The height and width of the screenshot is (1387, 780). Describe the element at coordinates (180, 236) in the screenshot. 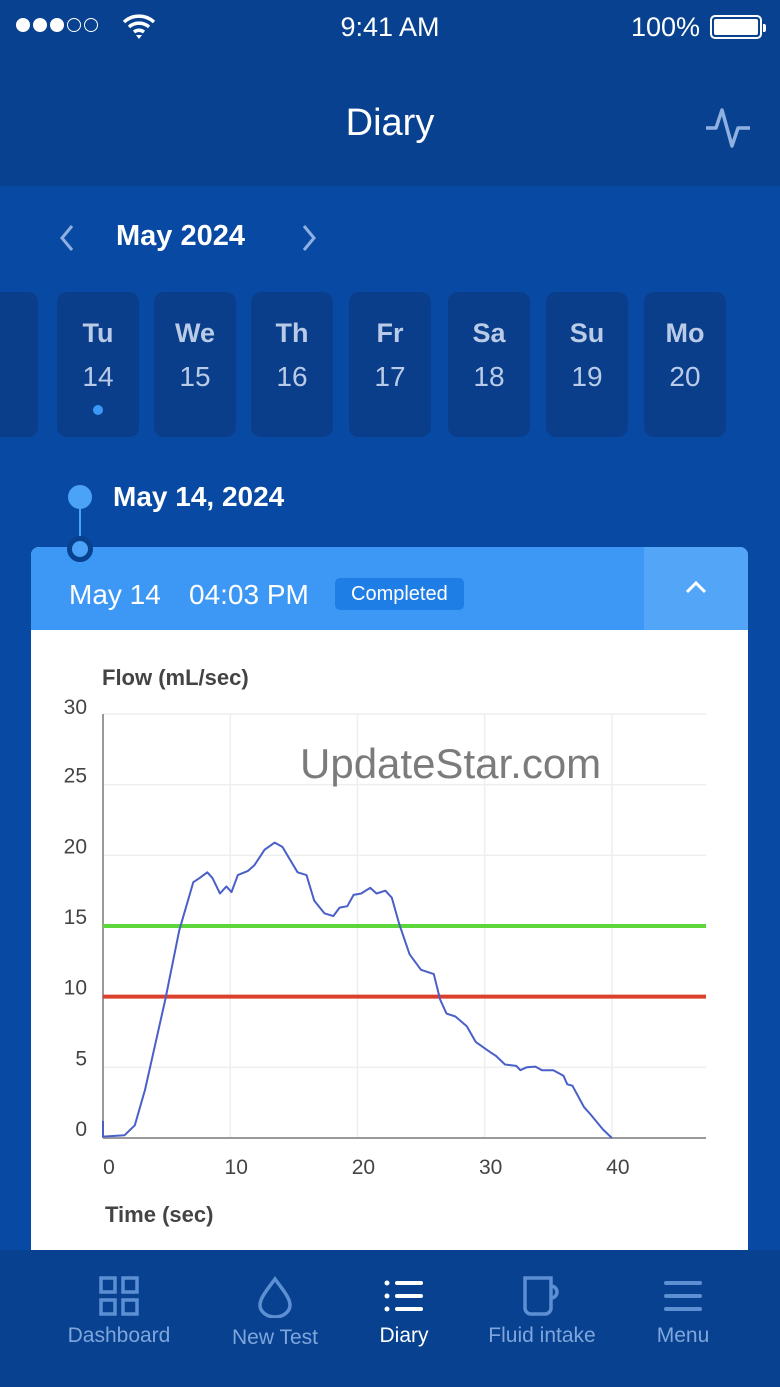

I see `month-label: May 2024` at that location.